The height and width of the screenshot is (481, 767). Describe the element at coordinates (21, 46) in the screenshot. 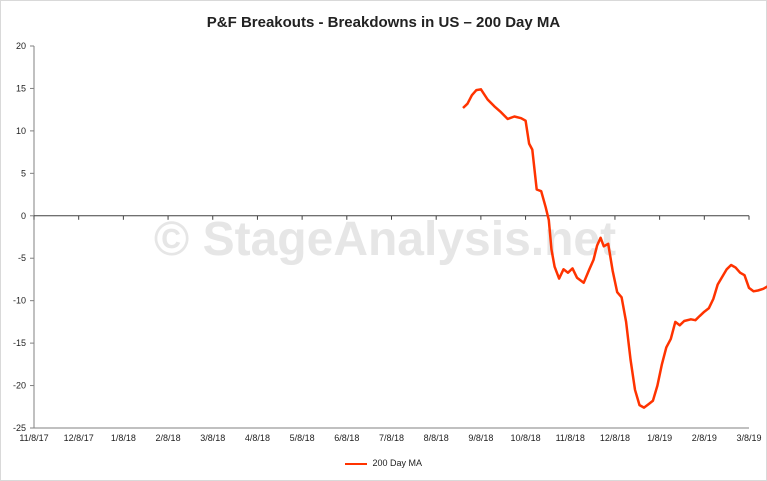

I see `y-tick-label: 20` at that location.